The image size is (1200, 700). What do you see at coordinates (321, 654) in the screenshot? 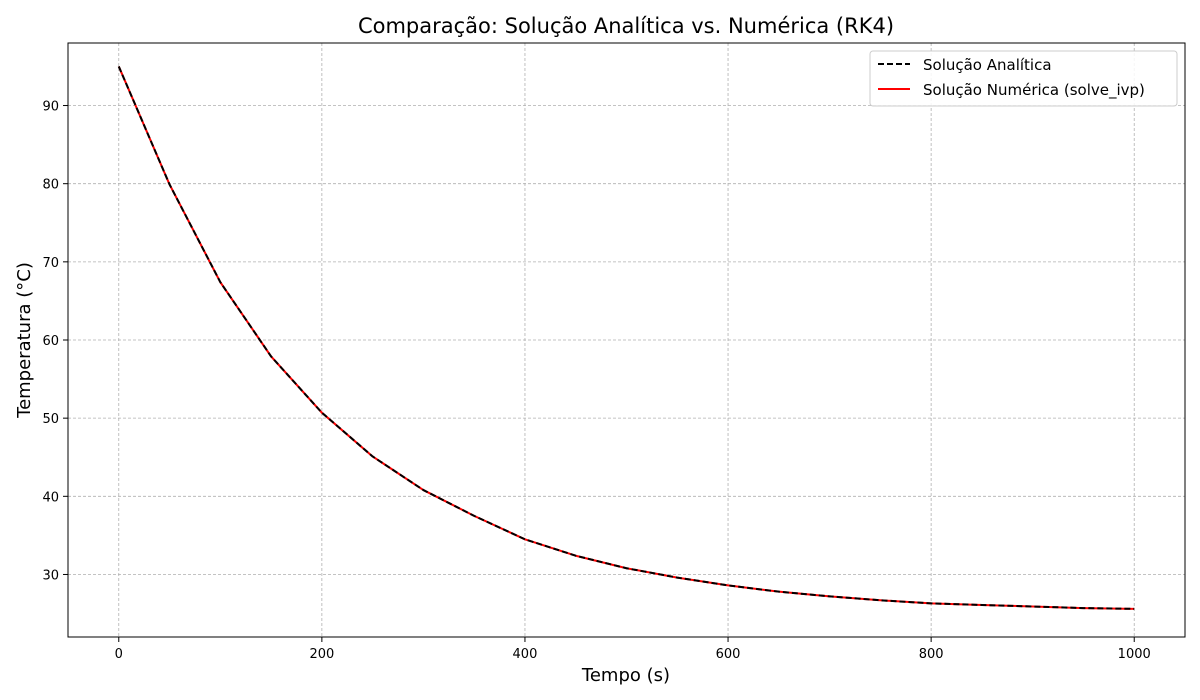
I see `x-tick-label: 200` at bounding box center [321, 654].